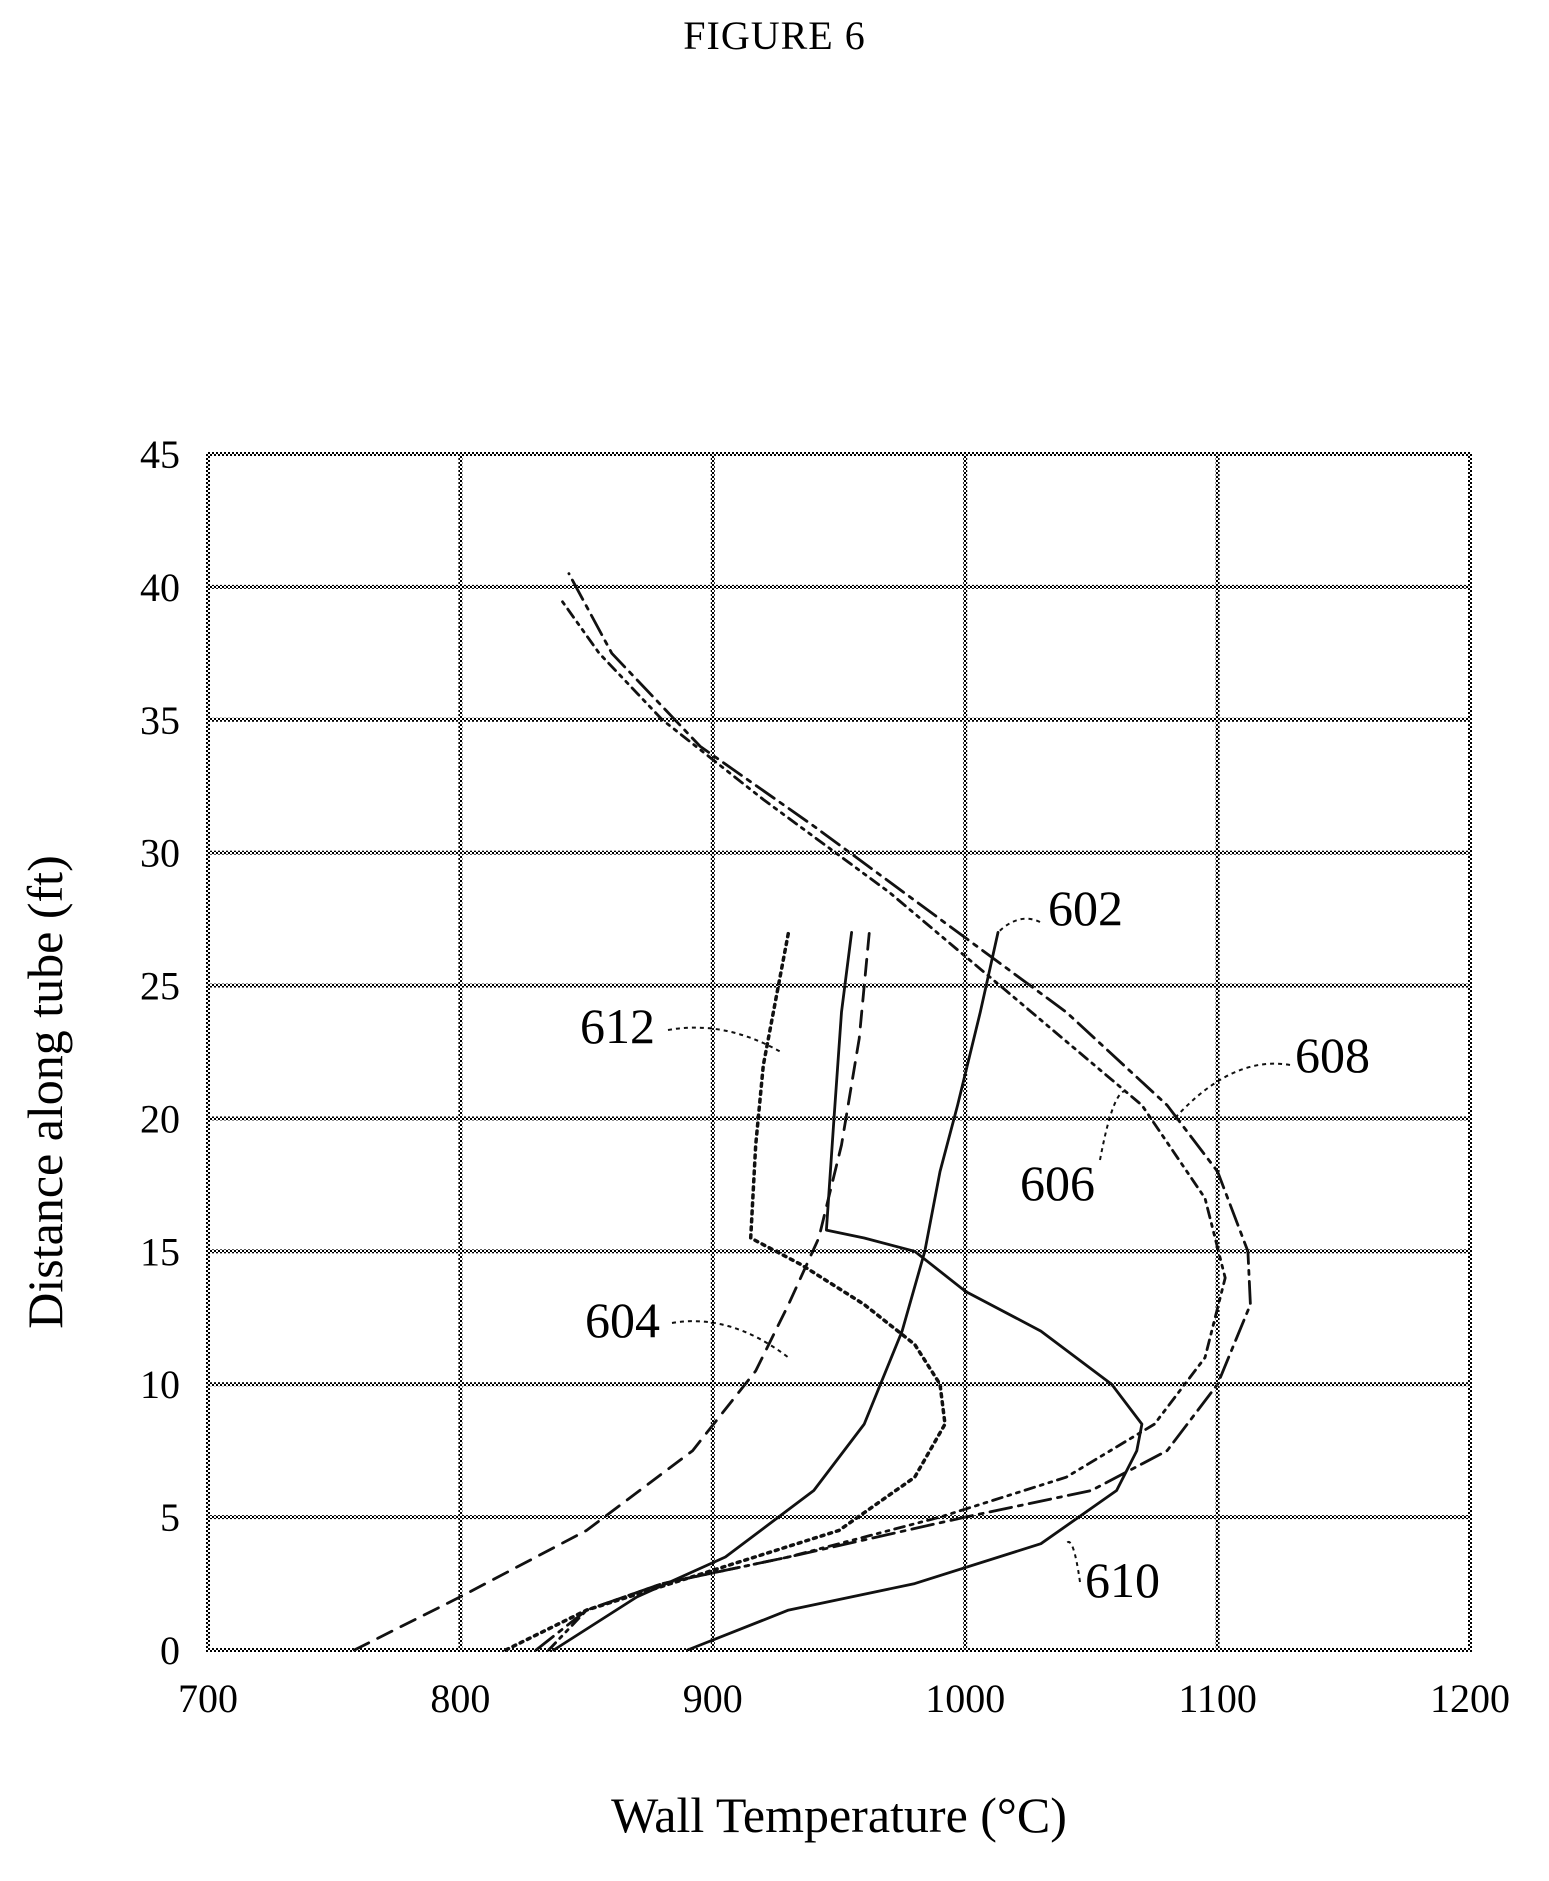  What do you see at coordinates (622, 1320) in the screenshot?
I see `reference-label-604: 604` at bounding box center [622, 1320].